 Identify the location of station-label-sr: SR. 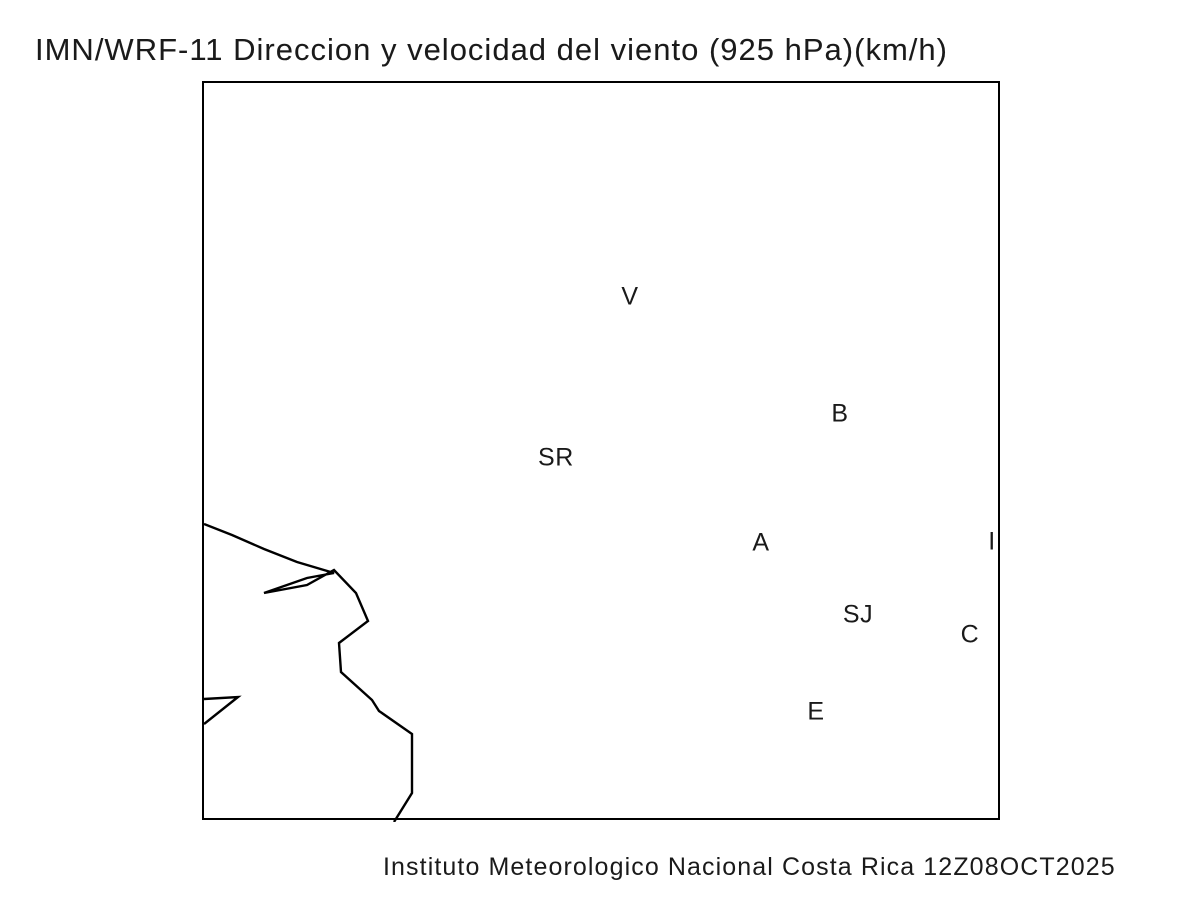
(556, 457).